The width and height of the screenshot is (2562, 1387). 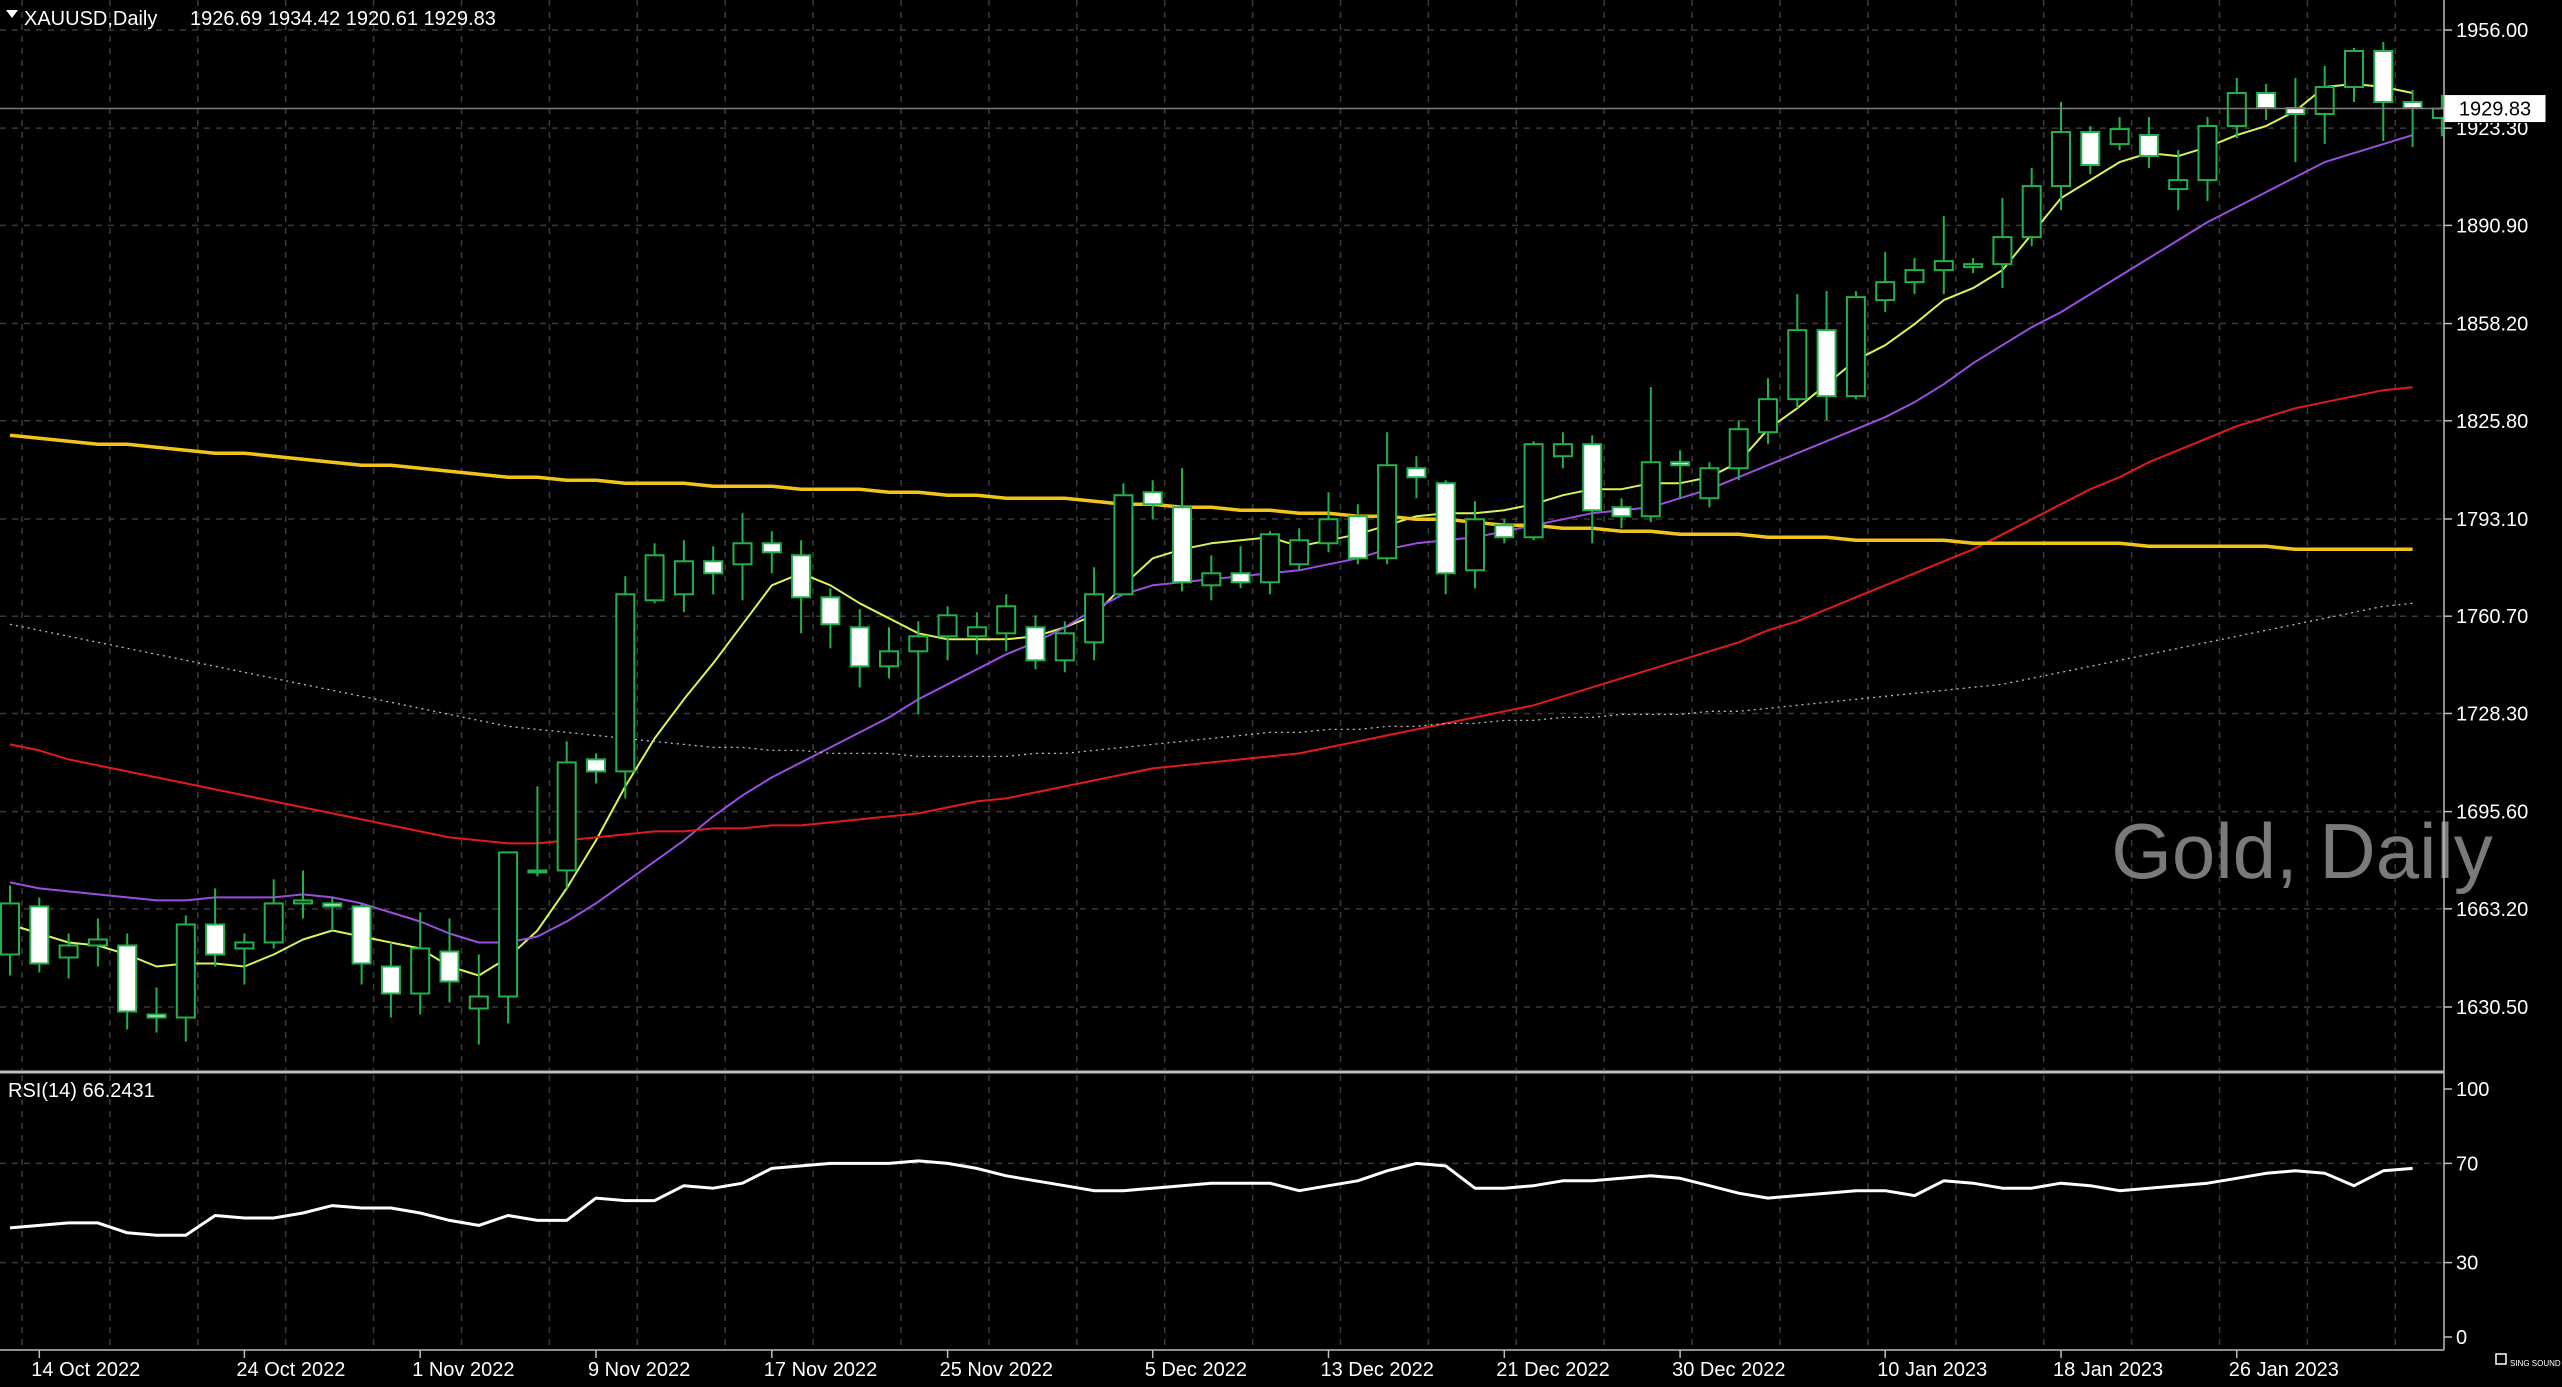 What do you see at coordinates (1211, 1198) in the screenshot?
I see `rsi-line` at bounding box center [1211, 1198].